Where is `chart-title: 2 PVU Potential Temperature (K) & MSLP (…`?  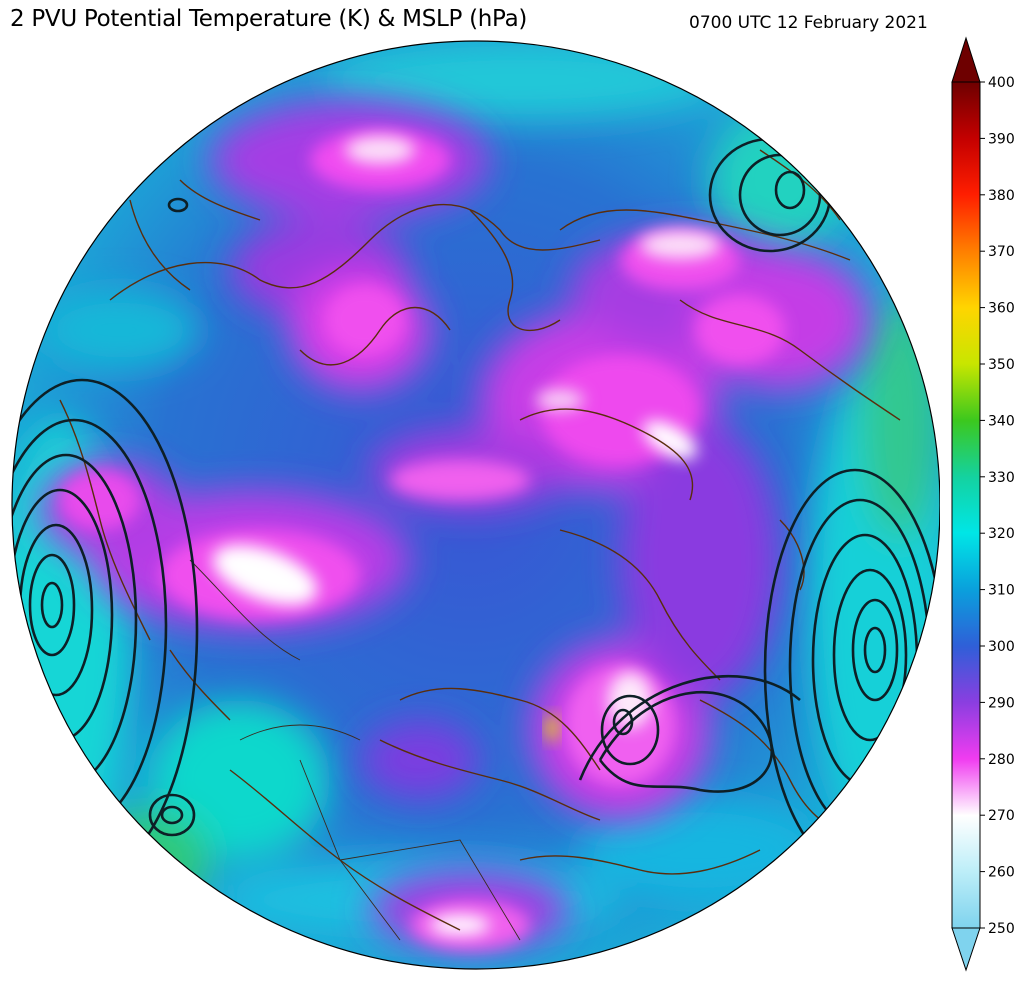 chart-title: 2 PVU Potential Temperature (K) & MSLP (… is located at coordinates (269, 19).